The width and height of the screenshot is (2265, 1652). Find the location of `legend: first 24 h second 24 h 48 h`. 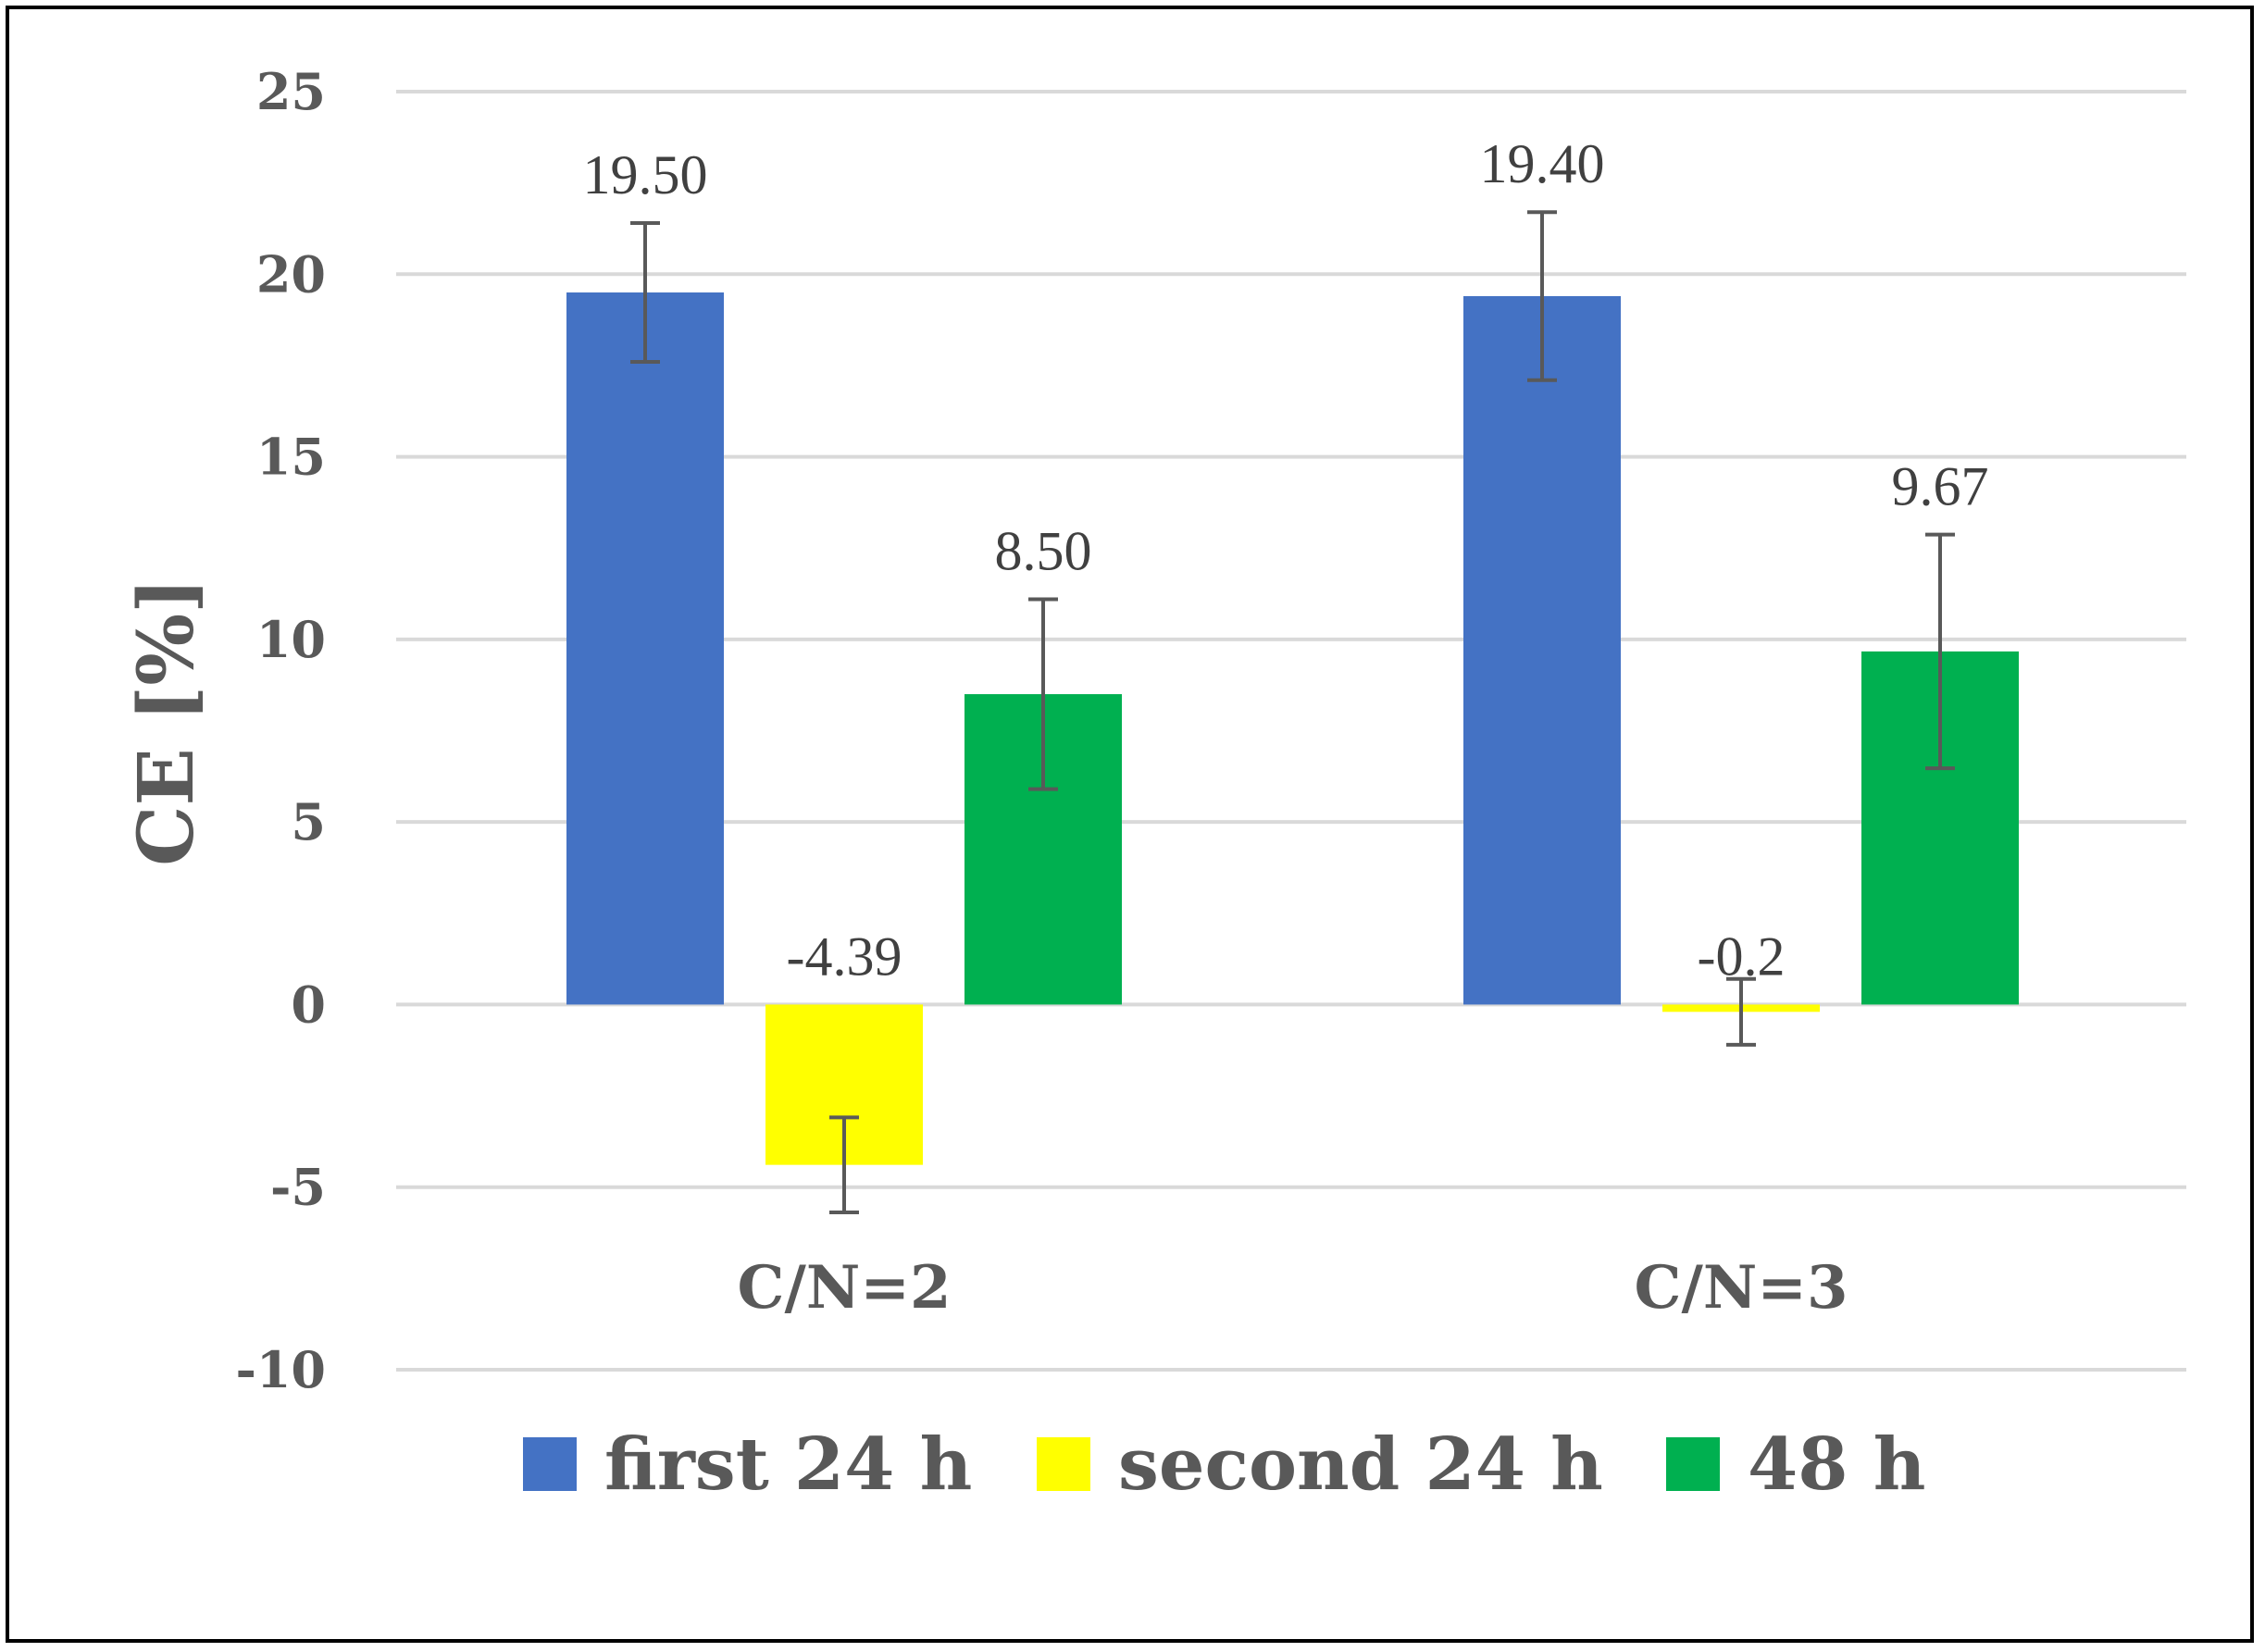

legend: first 24 h second 24 h 48 h is located at coordinates (1224, 1464).